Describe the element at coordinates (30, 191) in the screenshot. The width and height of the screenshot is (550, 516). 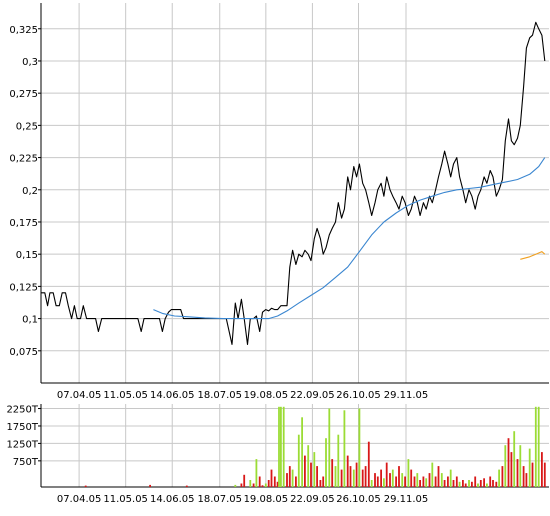
I see `price-y-tick-label: 0,2` at that location.